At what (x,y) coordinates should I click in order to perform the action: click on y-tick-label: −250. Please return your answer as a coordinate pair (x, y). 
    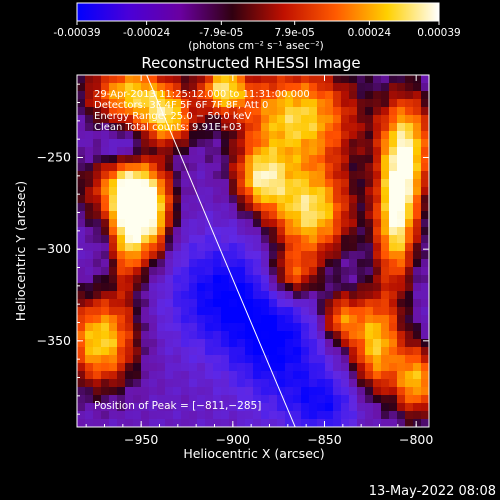
    Looking at the image, I should click on (54, 157).